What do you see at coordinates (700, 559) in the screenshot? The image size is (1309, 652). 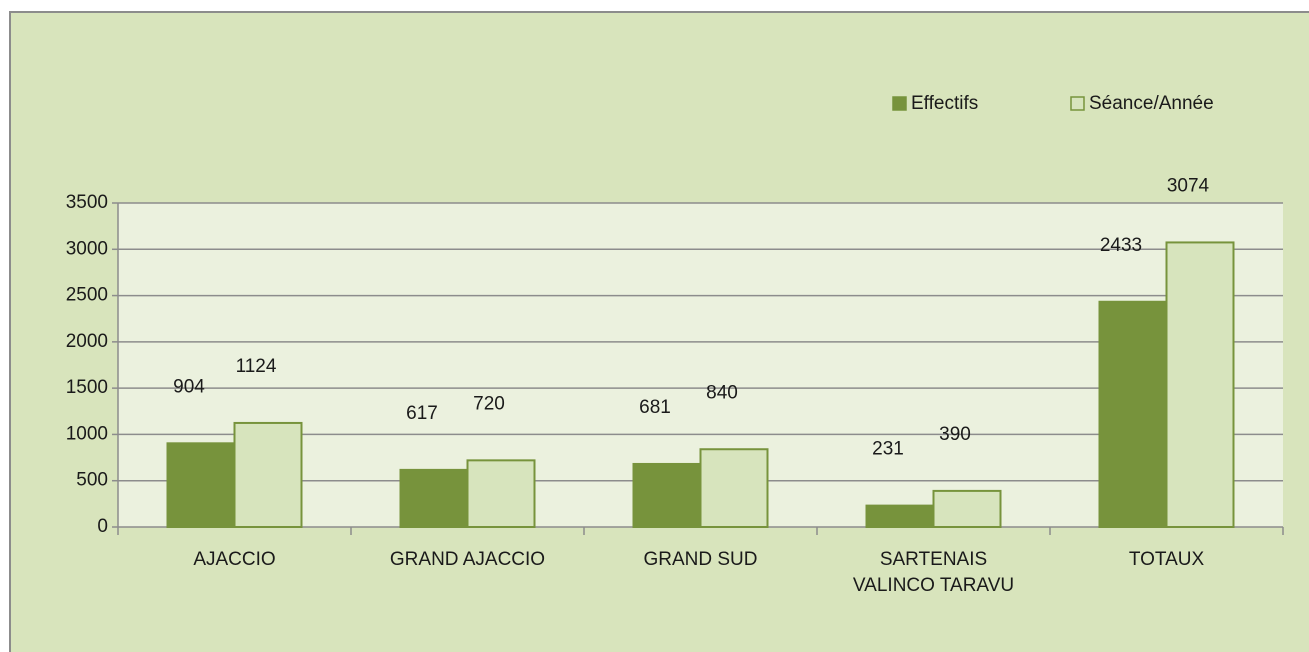 I see `x-tick-label: GRAND SUD` at bounding box center [700, 559].